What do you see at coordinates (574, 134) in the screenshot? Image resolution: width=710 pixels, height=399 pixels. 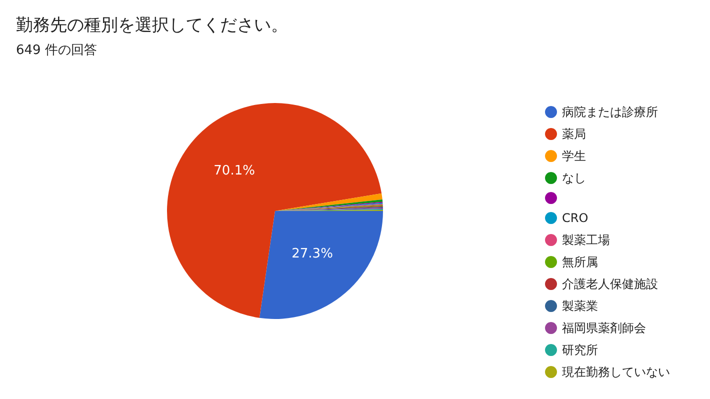 I see `legend-label: 薬局` at bounding box center [574, 134].